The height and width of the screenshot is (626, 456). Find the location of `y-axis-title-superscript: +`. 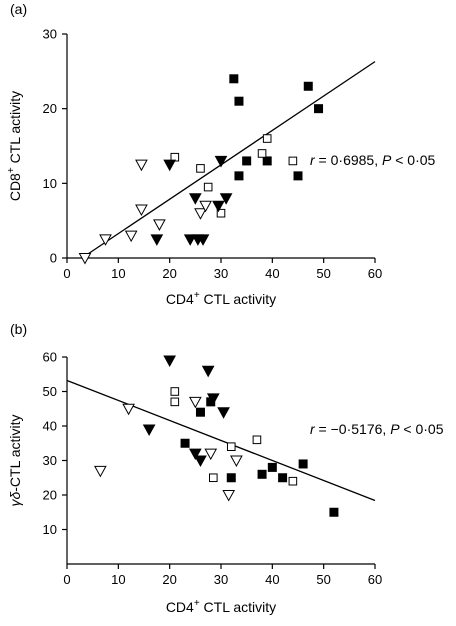

y-axis-title-superscript: + is located at coordinates (11, 170).